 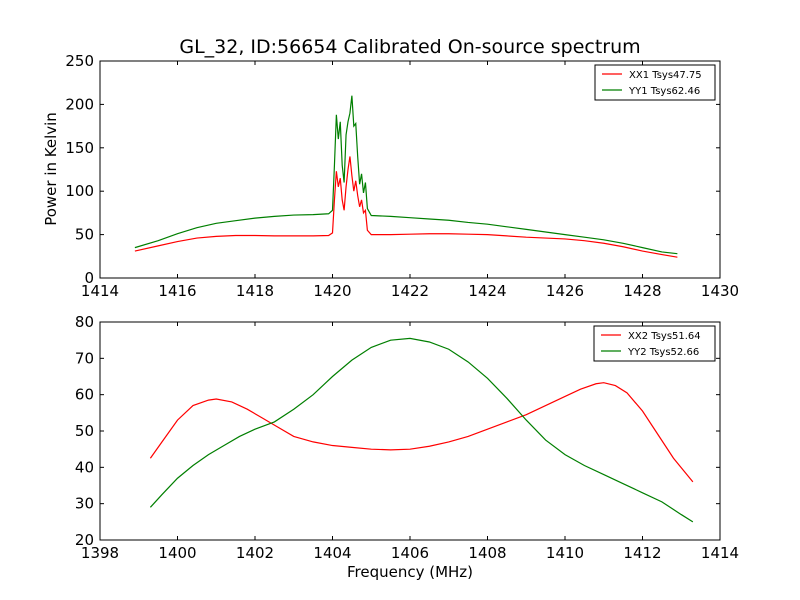 I want to click on bottom-y-tick-label: 30, so click(x=84, y=504).